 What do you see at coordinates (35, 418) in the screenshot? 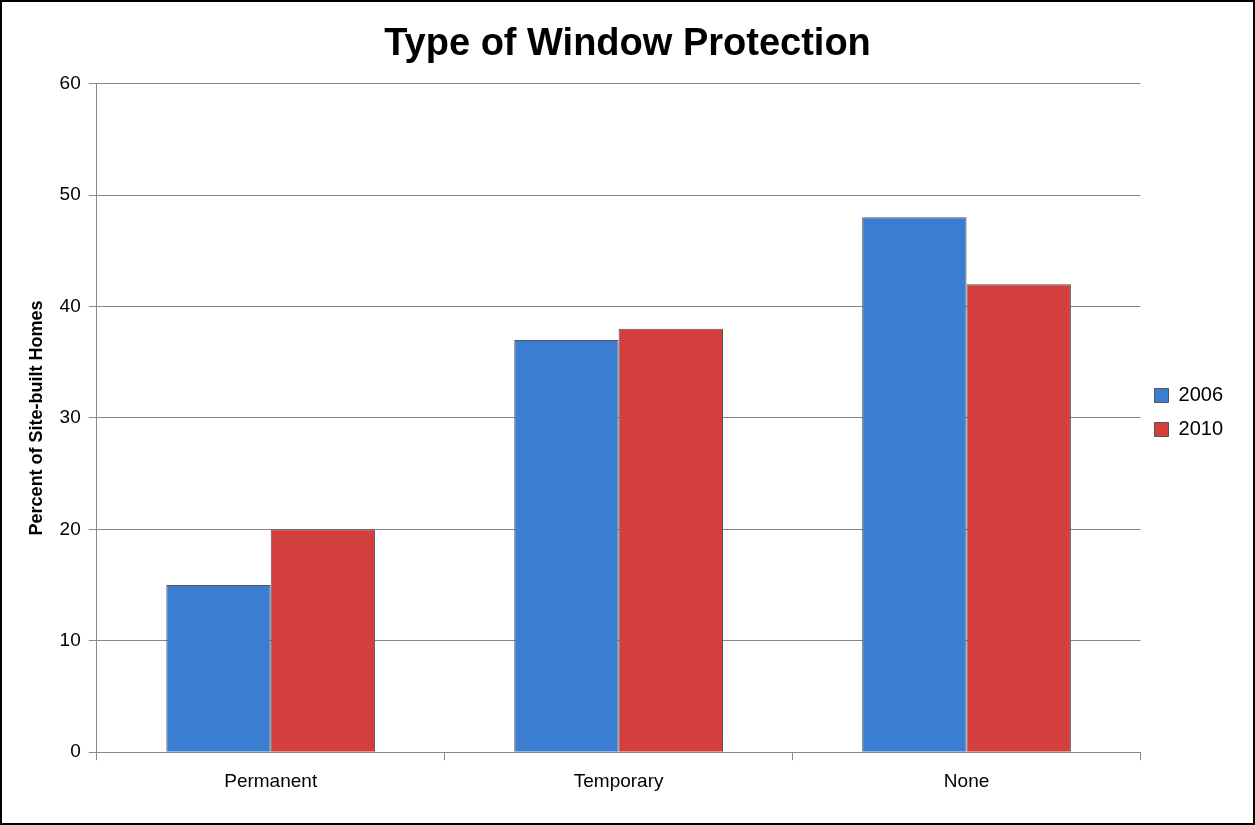
I see `y-axis-title: Percent of Site-built Homes` at bounding box center [35, 418].